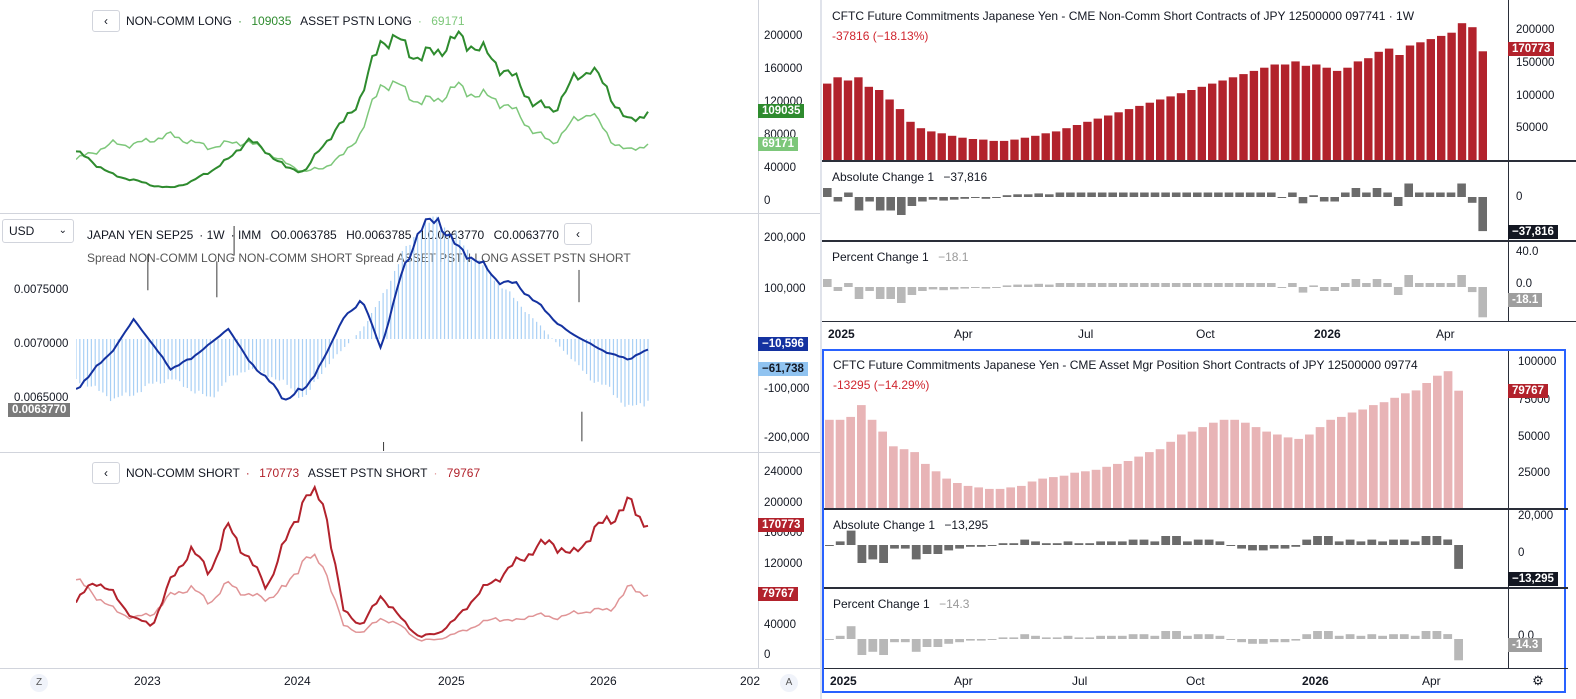  I want to click on x-tick: 2026, so click(1315, 681).